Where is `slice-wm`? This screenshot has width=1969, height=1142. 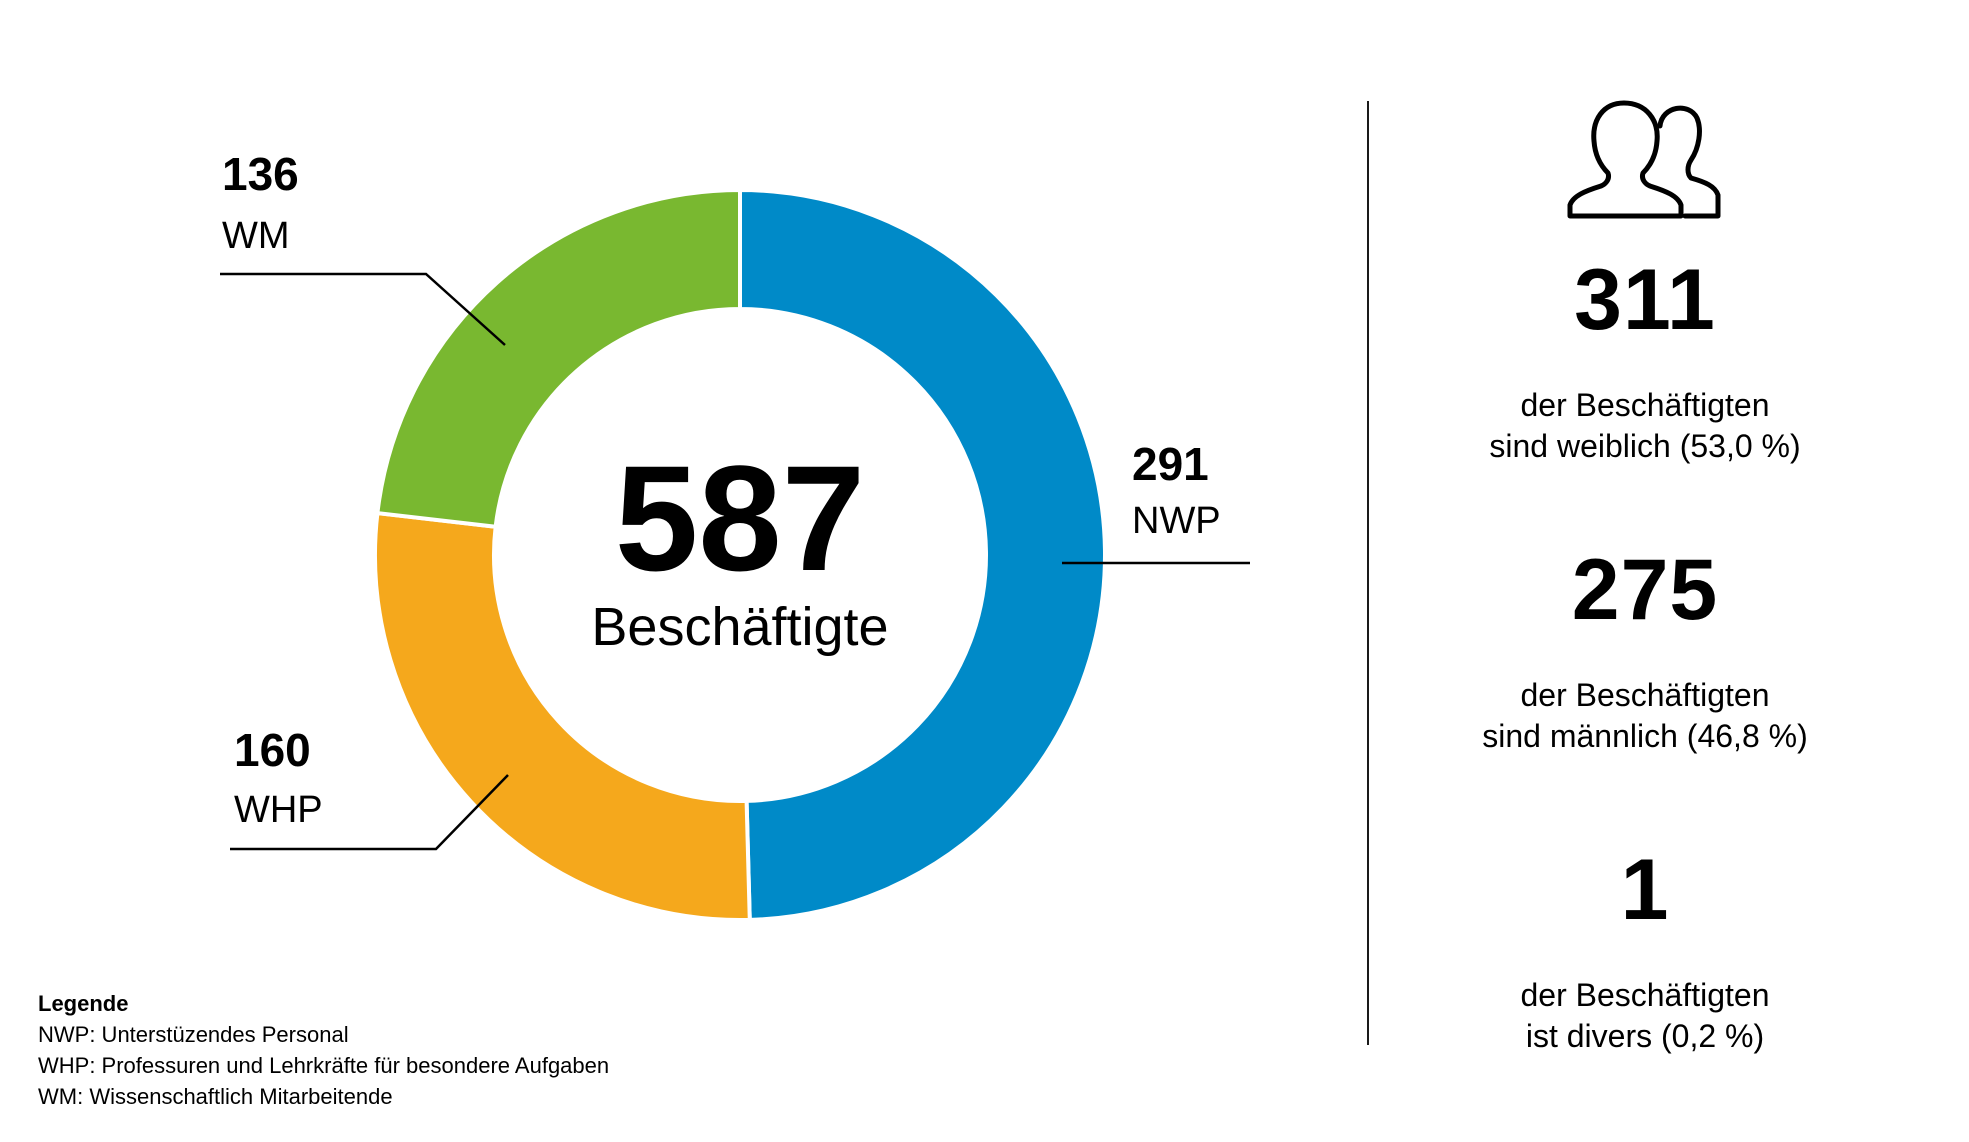
slice-wm is located at coordinates (558, 358).